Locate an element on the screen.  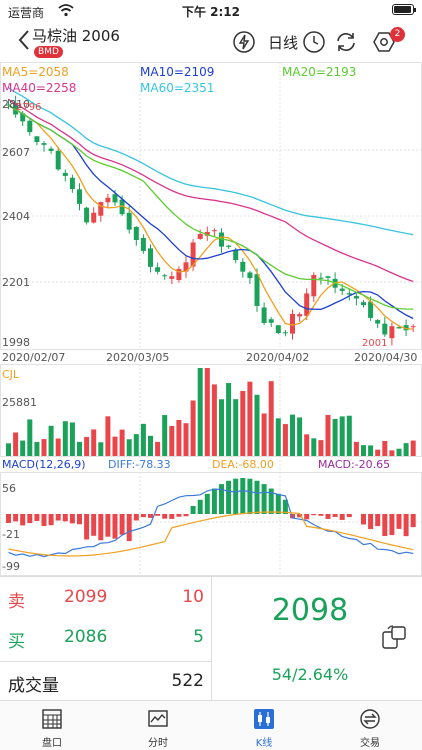
last-price: 2098 is located at coordinates (310, 610).